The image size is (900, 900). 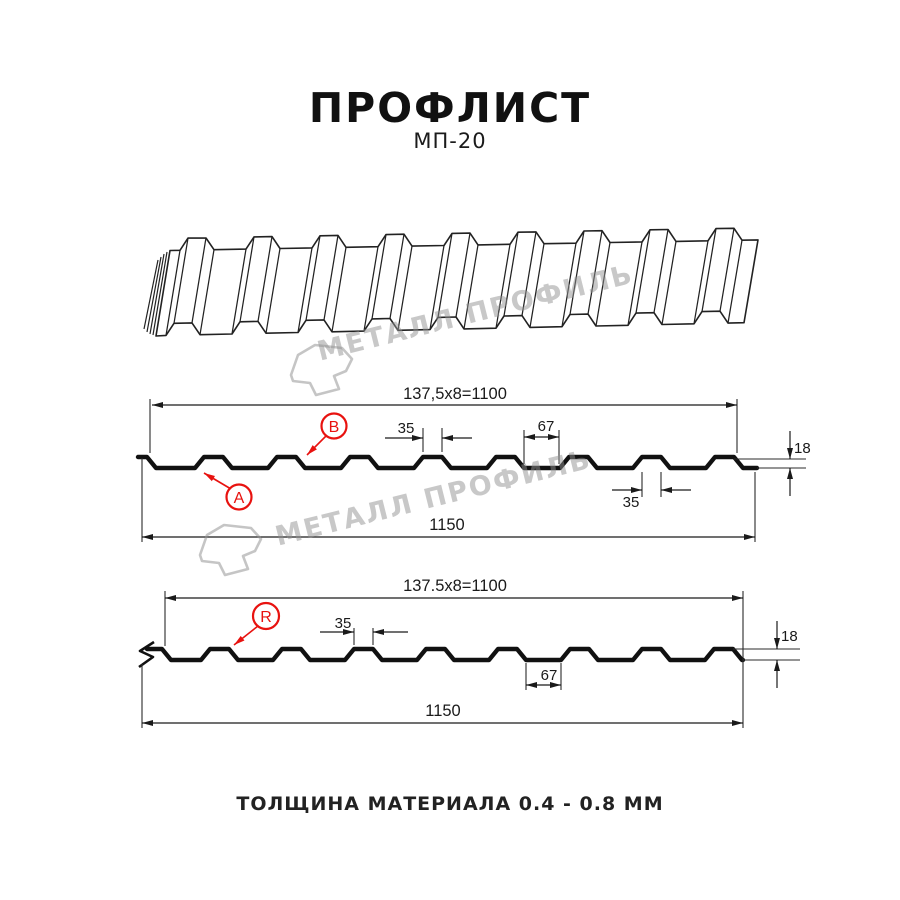 What do you see at coordinates (455, 586) in the screenshot?
I see `dim-module-top: 137.5x8=1100` at bounding box center [455, 586].